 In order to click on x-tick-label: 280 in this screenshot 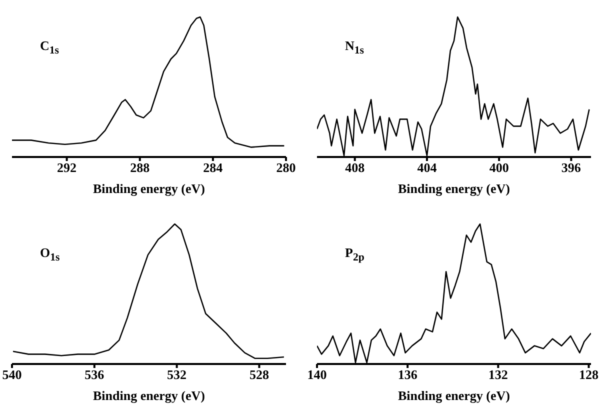, I will do `click(286, 168)`.